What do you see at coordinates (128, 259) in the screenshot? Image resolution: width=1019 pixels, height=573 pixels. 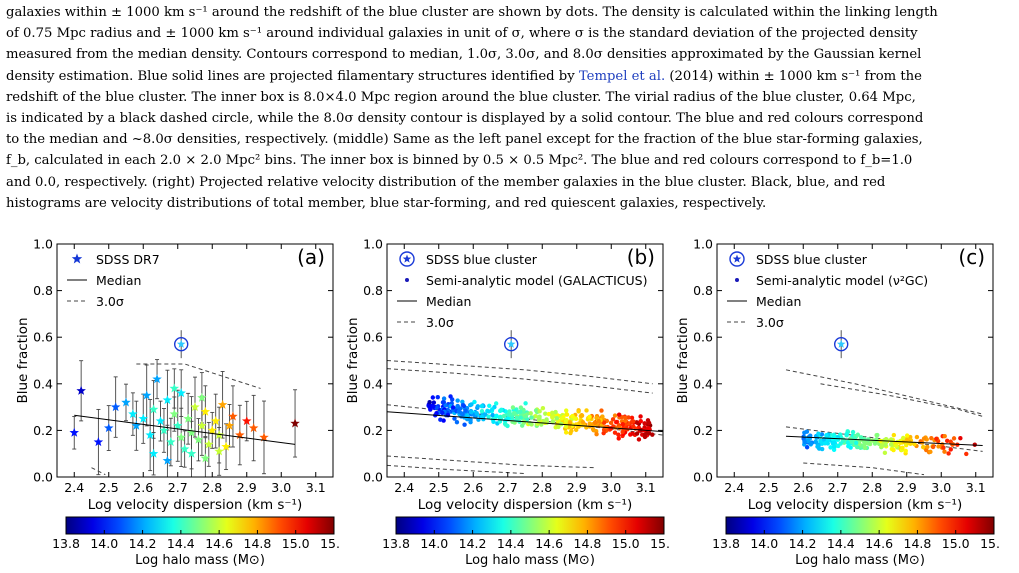 I see `legend-label: SDSS DR7` at bounding box center [128, 259].